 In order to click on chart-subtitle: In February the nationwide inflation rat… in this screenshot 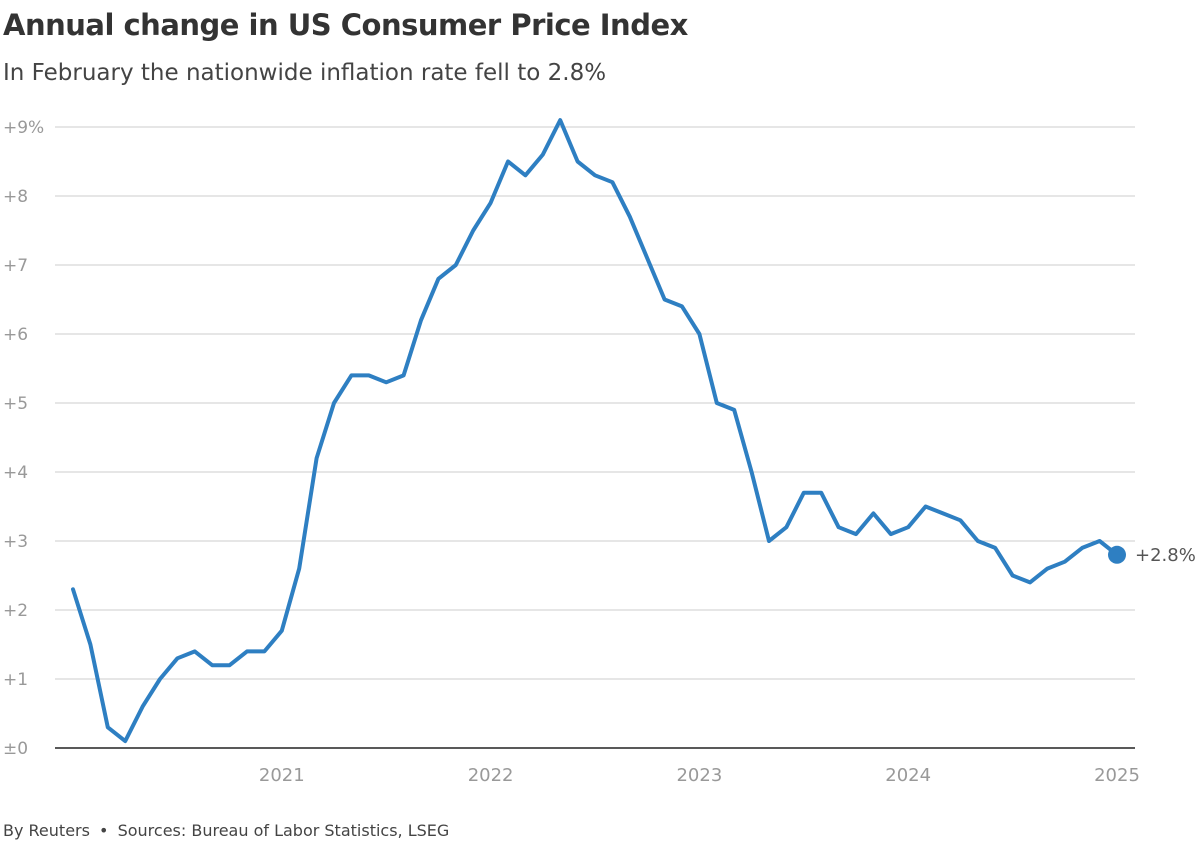, I will do `click(305, 73)`.